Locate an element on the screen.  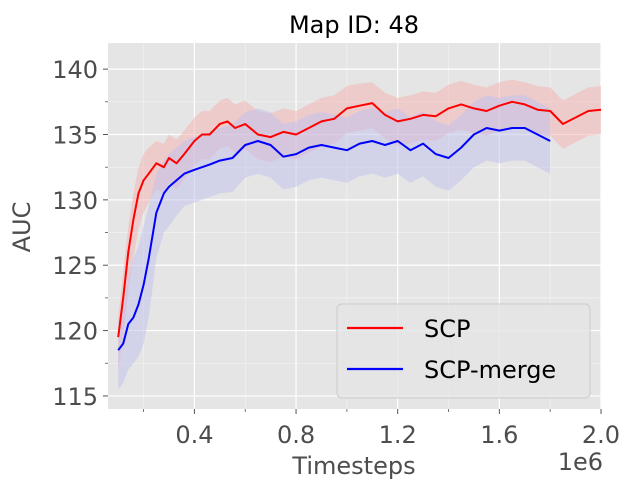
y-tick-label: 115 is located at coordinates (75, 397).